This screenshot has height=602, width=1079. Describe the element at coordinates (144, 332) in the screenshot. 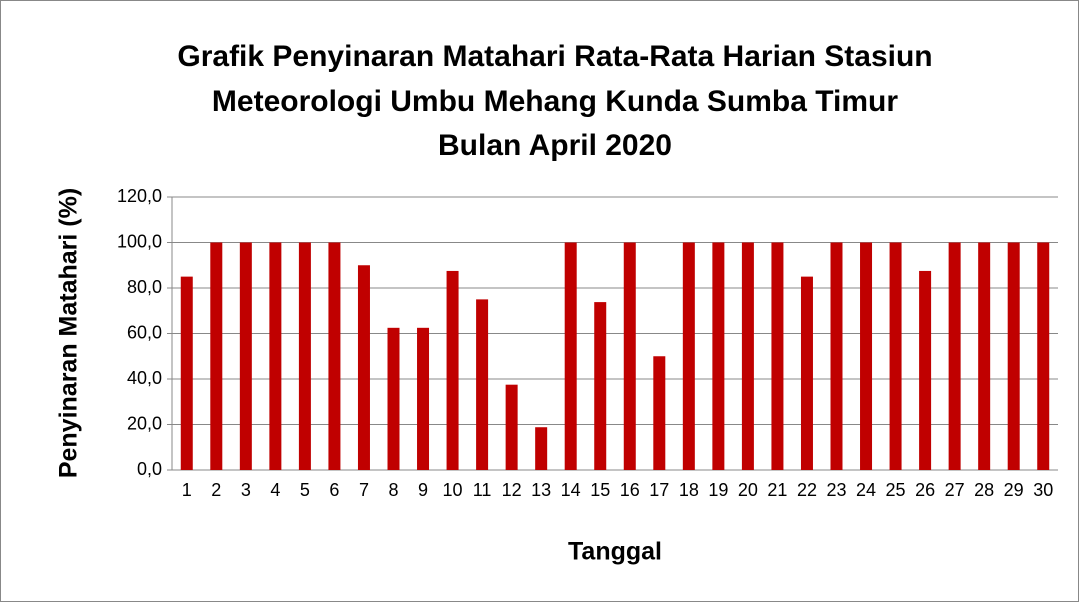

I see `y-tick-label: 60,0` at that location.